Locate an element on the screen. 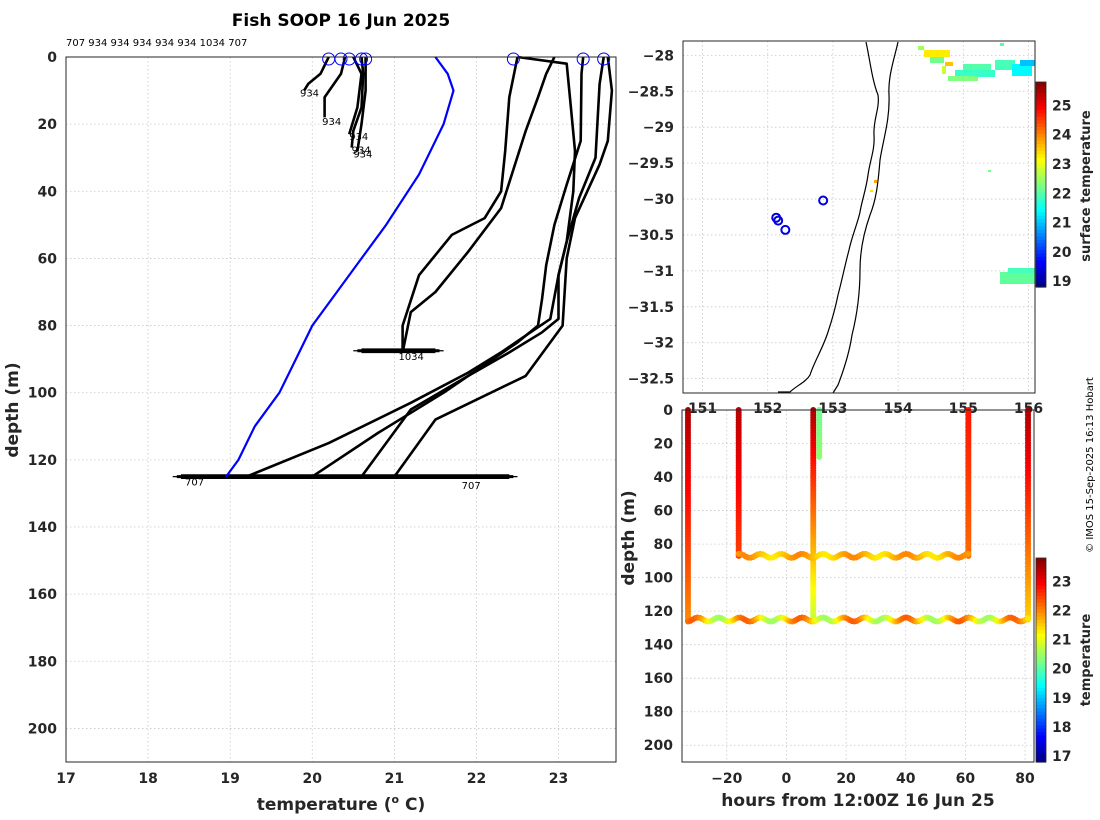  profile-line-1034a is located at coordinates (460, 204).